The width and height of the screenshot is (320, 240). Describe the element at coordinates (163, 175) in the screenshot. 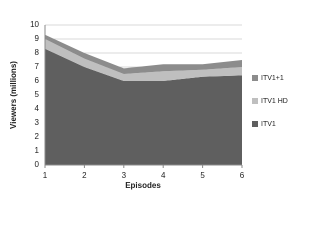

I see `x-tick-label: 4` at that location.